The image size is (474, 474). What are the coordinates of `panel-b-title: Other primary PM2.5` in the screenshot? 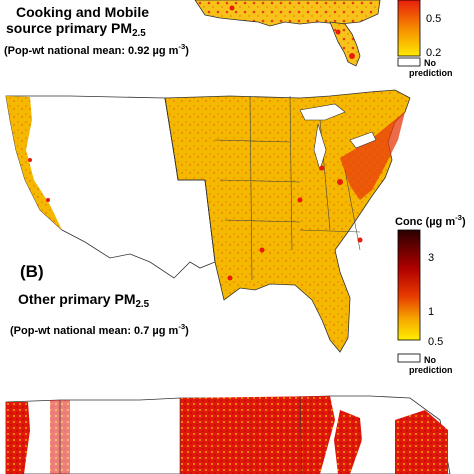 It's located at (84, 300).